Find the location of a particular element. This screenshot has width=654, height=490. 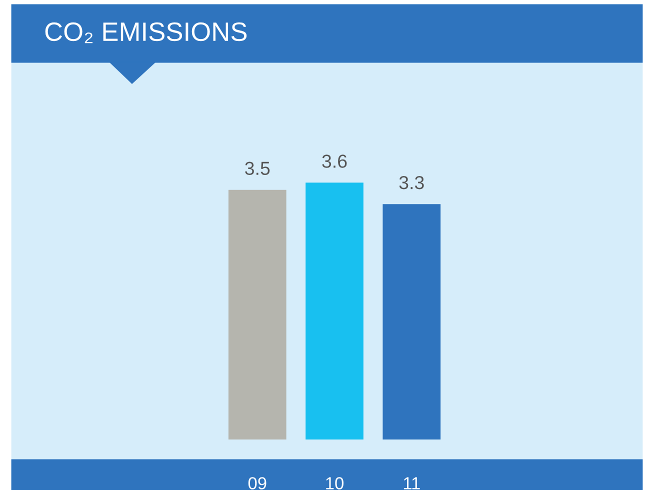

data-label: 3.5 is located at coordinates (257, 168).